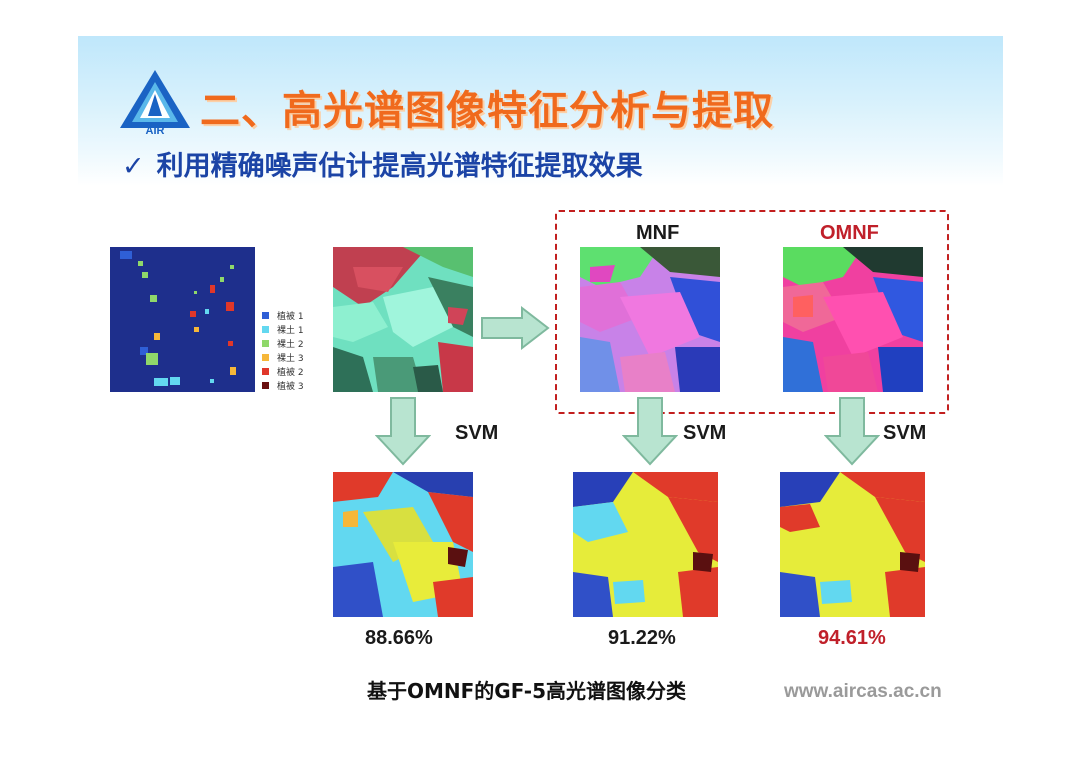  Describe the element at coordinates (290, 344) in the screenshot. I see `legend-label: 裸土 2` at that location.